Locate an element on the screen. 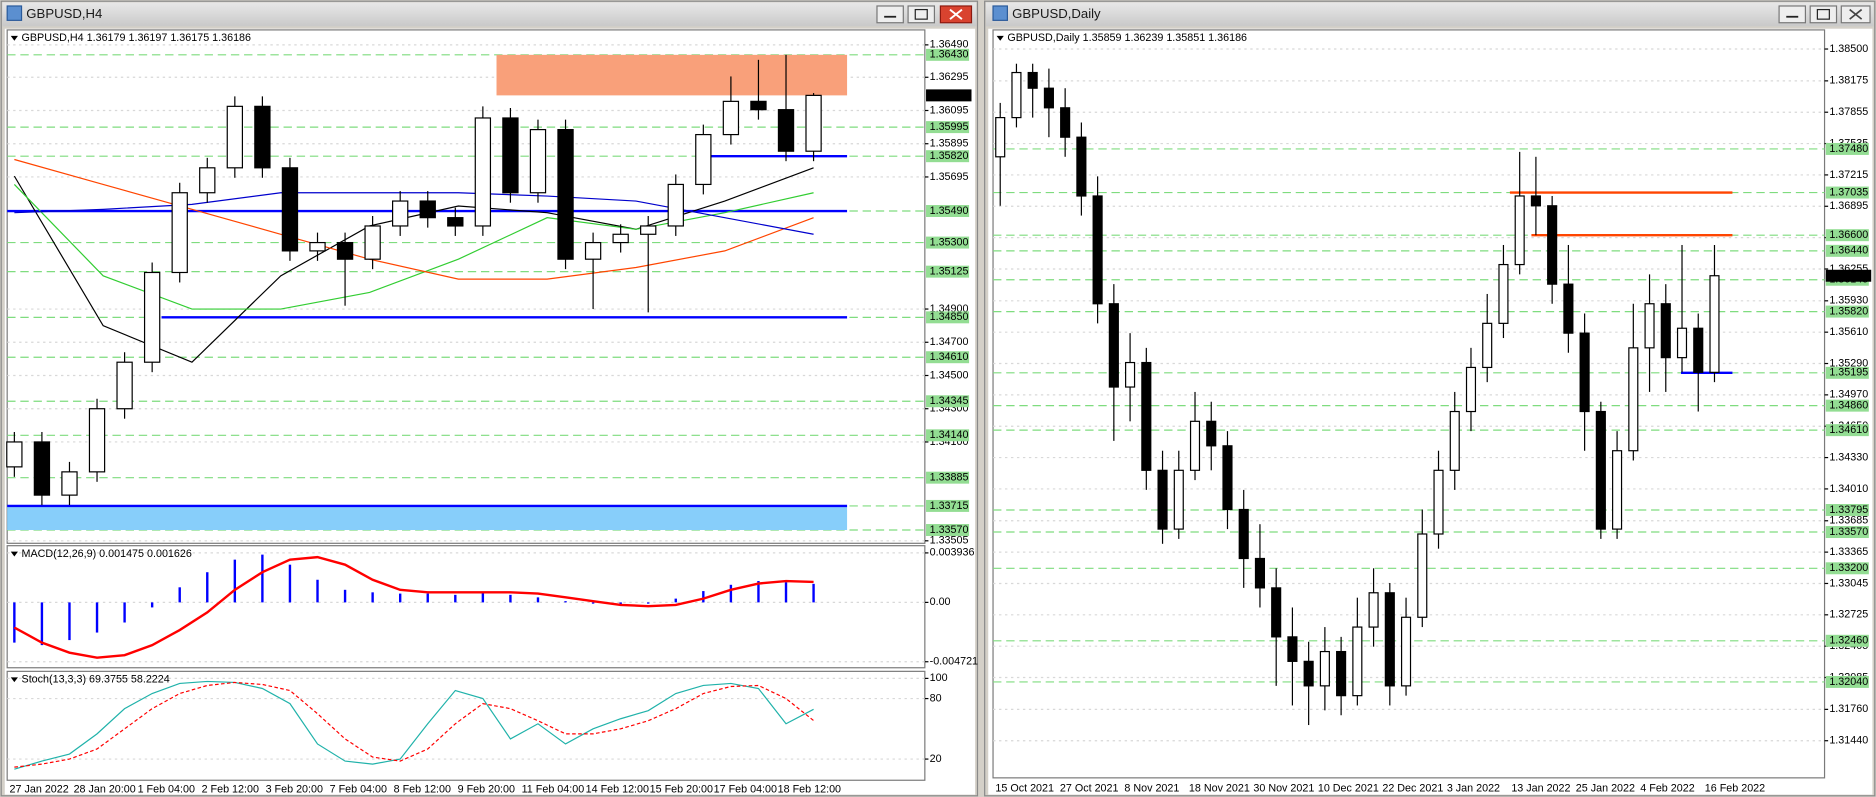 This screenshot has height=797, width=1876. level-label: 1.36430 is located at coordinates (949, 55).